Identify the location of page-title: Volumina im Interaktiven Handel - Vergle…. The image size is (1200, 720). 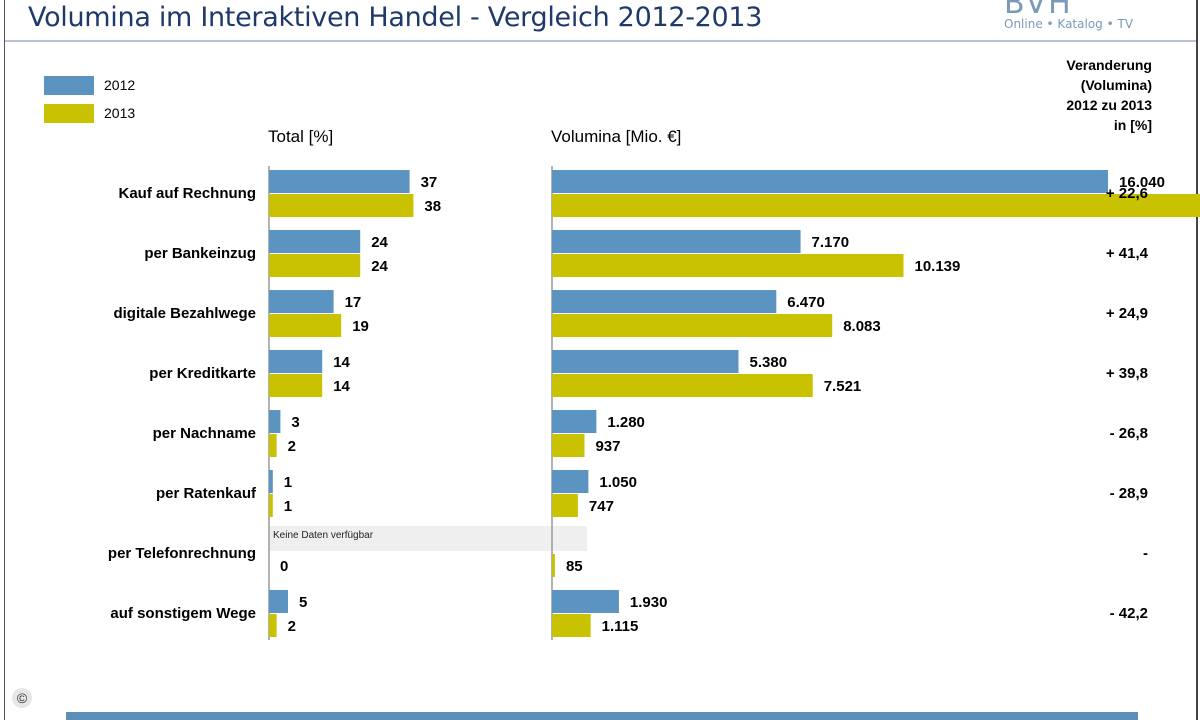
(395, 17).